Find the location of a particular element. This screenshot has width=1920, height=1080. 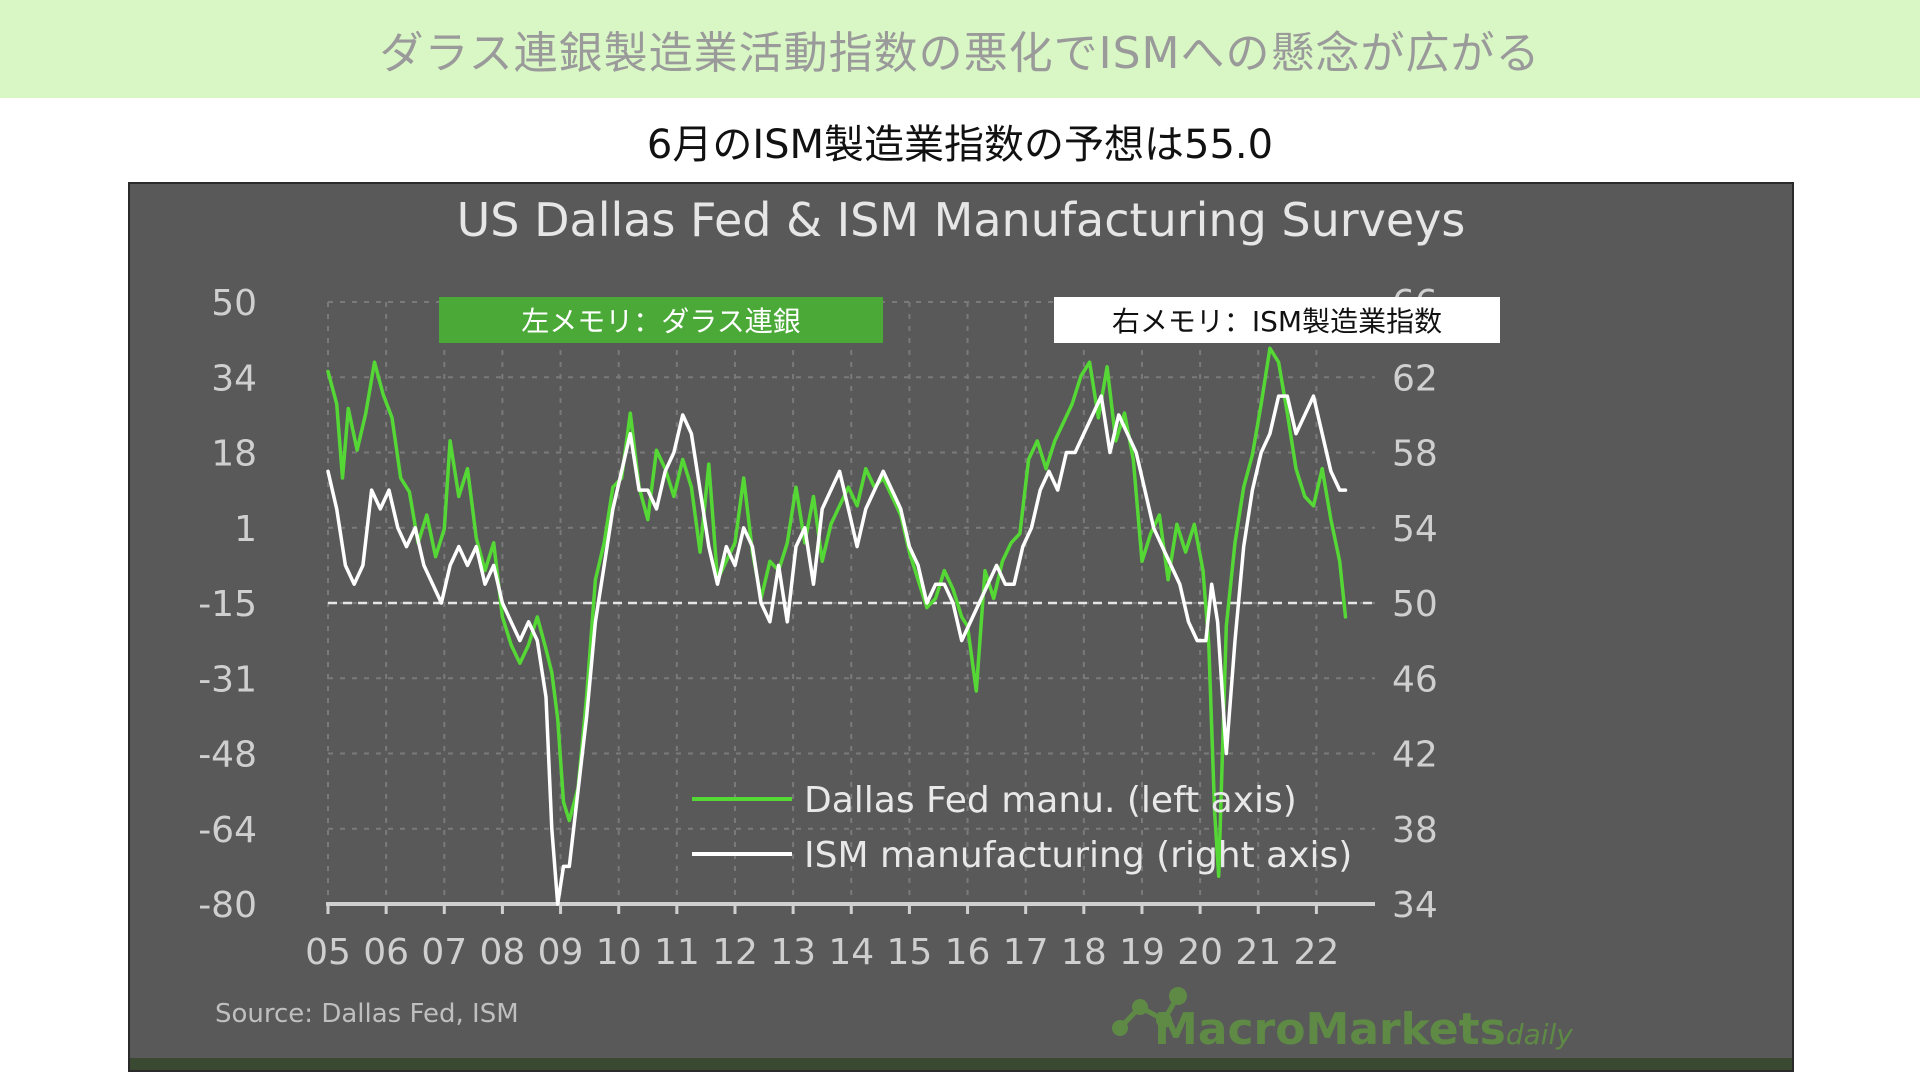

left-tick-label: -48 is located at coordinates (227, 755).